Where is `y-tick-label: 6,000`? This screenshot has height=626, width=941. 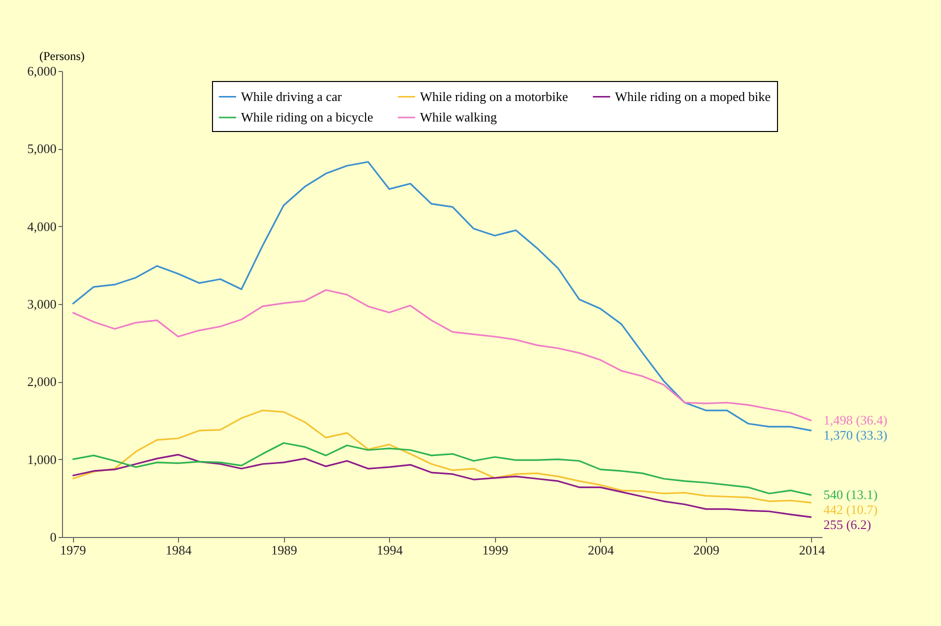 y-tick-label: 6,000 is located at coordinates (41, 71).